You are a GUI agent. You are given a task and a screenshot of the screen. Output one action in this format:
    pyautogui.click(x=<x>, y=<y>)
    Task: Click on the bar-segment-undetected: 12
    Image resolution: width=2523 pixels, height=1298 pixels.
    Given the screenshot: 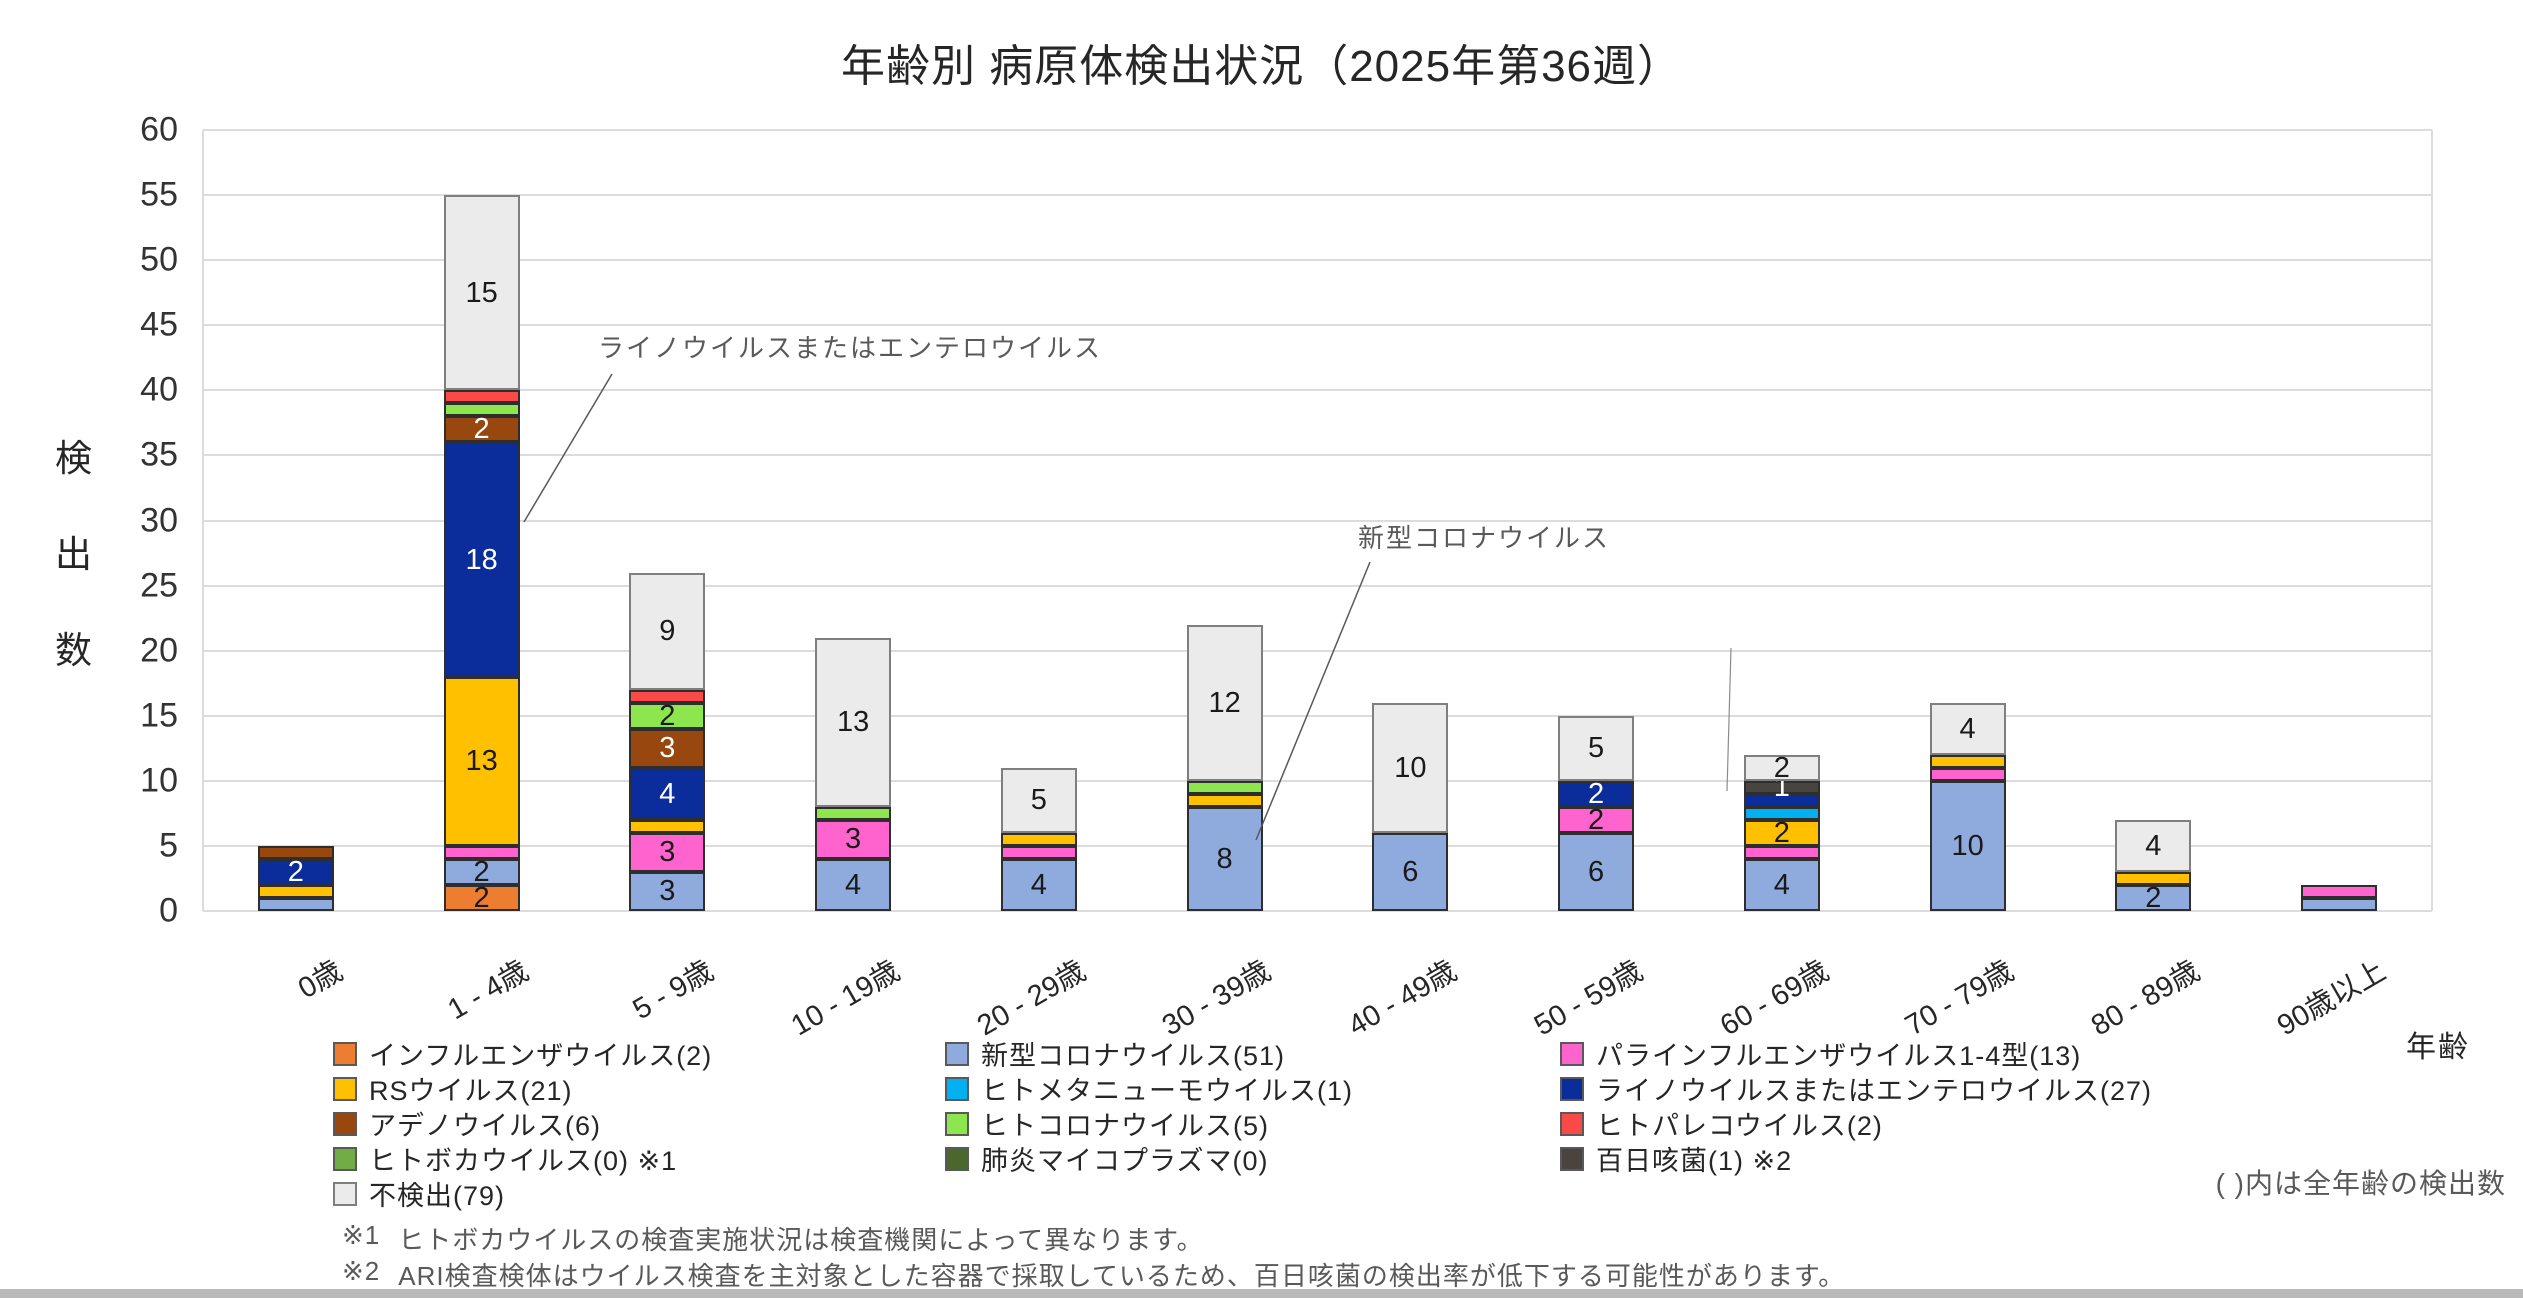 What is the action you would take?
    pyautogui.click(x=1224, y=702)
    